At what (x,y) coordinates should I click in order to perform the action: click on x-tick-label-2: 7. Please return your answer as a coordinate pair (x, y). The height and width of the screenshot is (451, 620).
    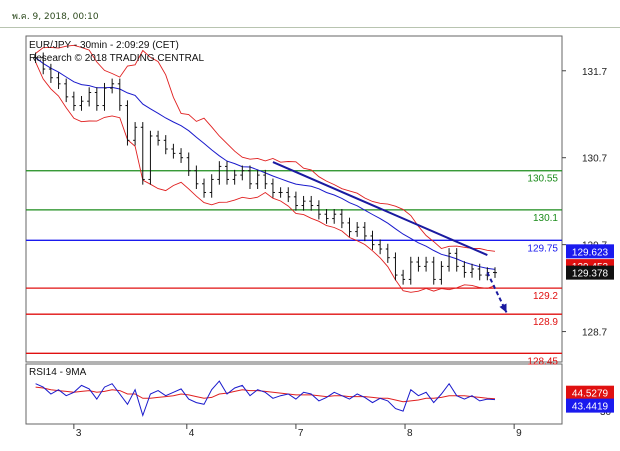
    Looking at the image, I should click on (301, 433).